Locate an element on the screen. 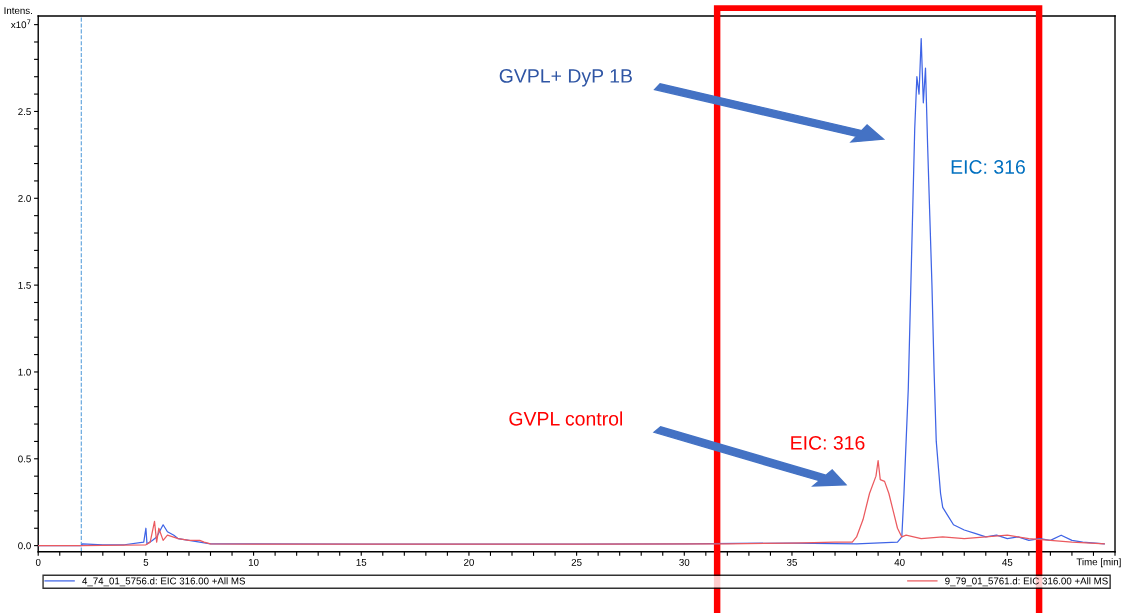 The width and height of the screenshot is (1124, 613). y-tick-label: 2.5 is located at coordinates (24, 112).